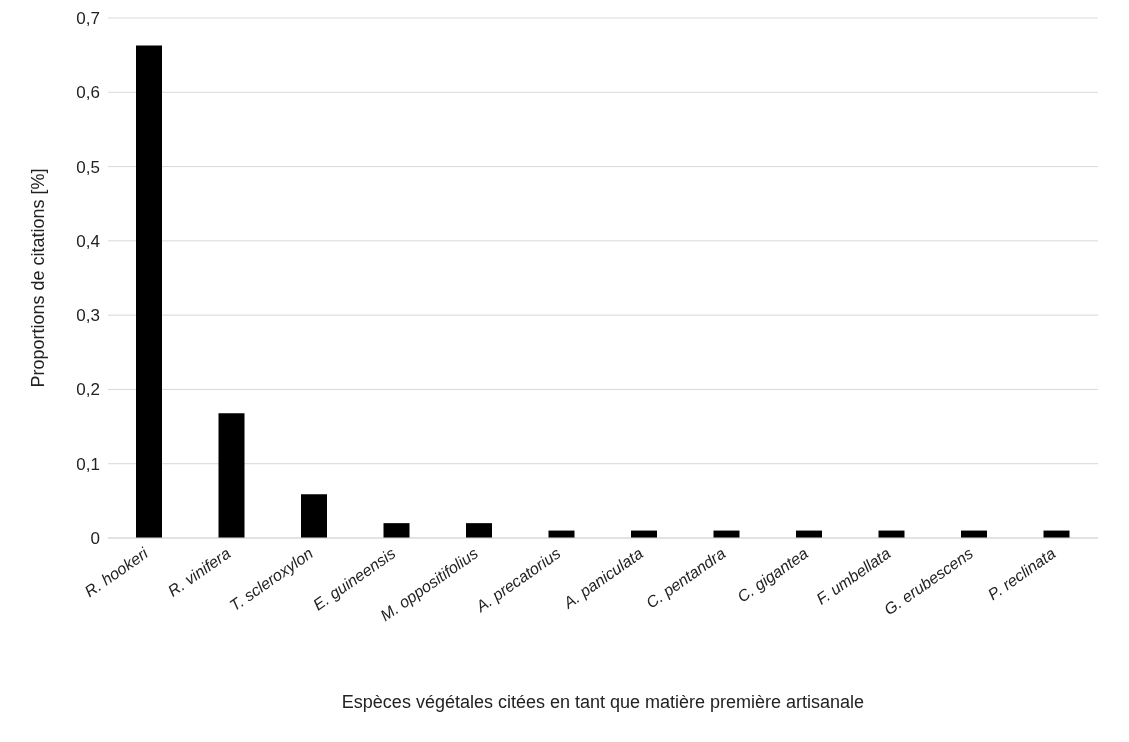 Image resolution: width=1129 pixels, height=742 pixels. What do you see at coordinates (95, 539) in the screenshot?
I see `y-tick-label: 0` at bounding box center [95, 539].